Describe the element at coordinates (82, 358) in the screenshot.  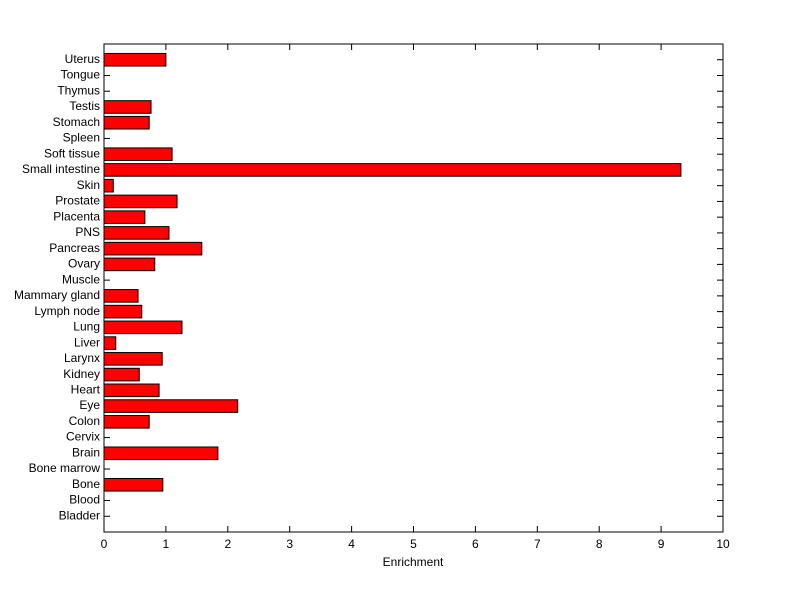
I see `y-tick-label: Larynx` at that location.